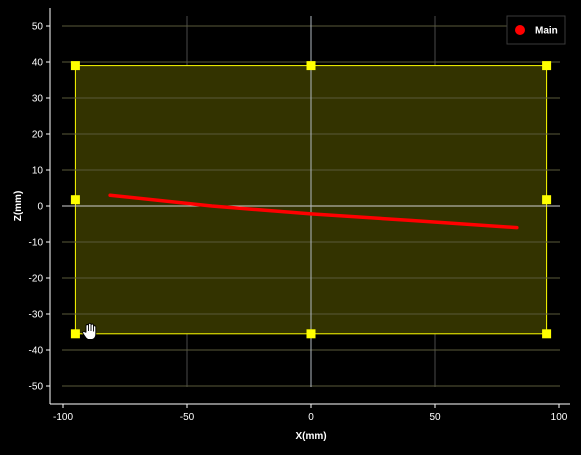  Describe the element at coordinates (36, 315) in the screenshot. I see `y-tick-label: -30` at that location.